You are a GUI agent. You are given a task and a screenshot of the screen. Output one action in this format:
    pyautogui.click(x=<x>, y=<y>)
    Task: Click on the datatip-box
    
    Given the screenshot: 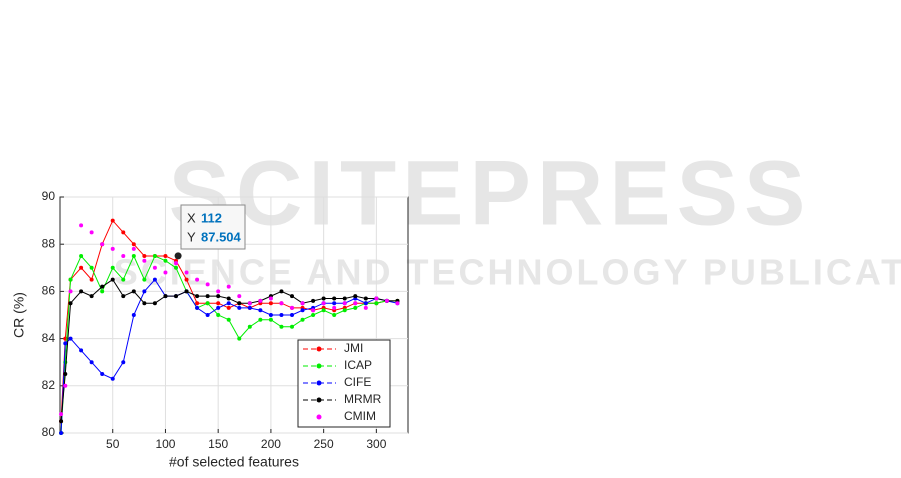 What is the action you would take?
    pyautogui.click(x=213, y=227)
    